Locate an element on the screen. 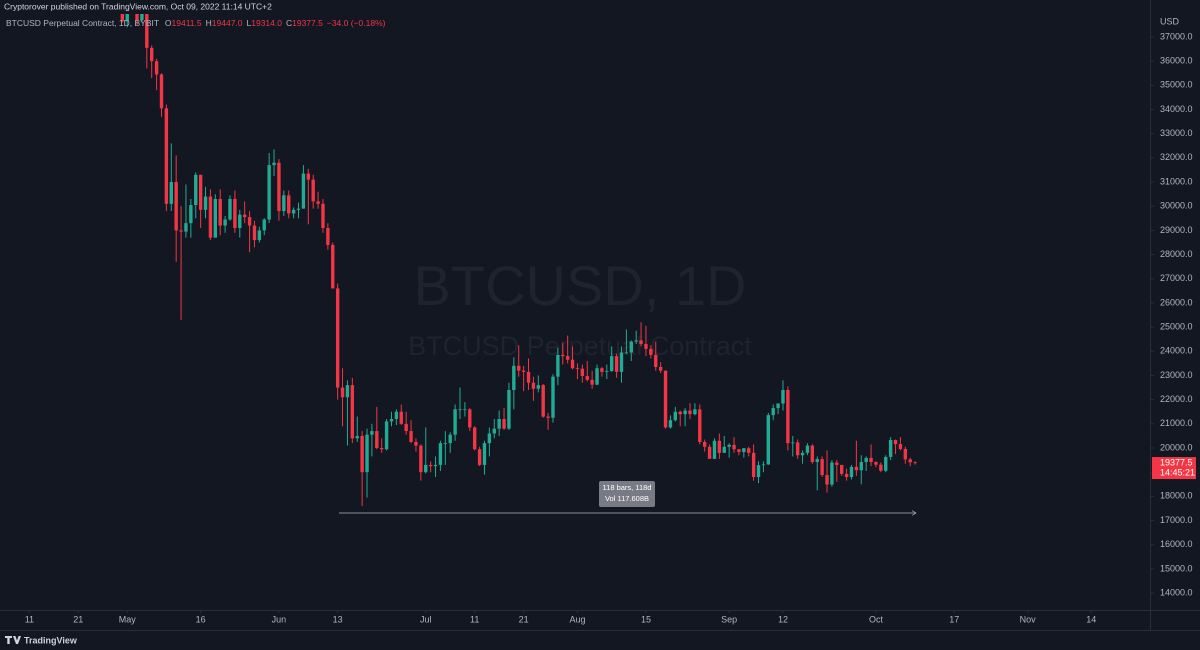 Image resolution: width=1200 pixels, height=650 pixels. y-tick-label: 17000.0 is located at coordinates (1176, 520).